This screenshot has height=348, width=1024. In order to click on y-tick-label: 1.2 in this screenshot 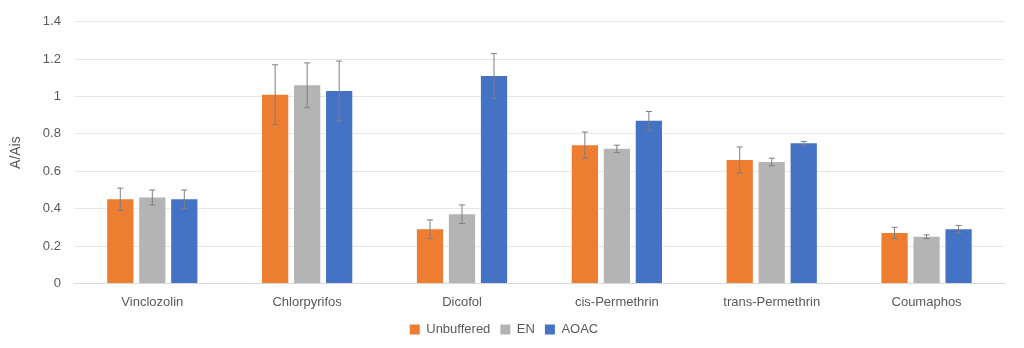, I will do `click(51, 58)`.